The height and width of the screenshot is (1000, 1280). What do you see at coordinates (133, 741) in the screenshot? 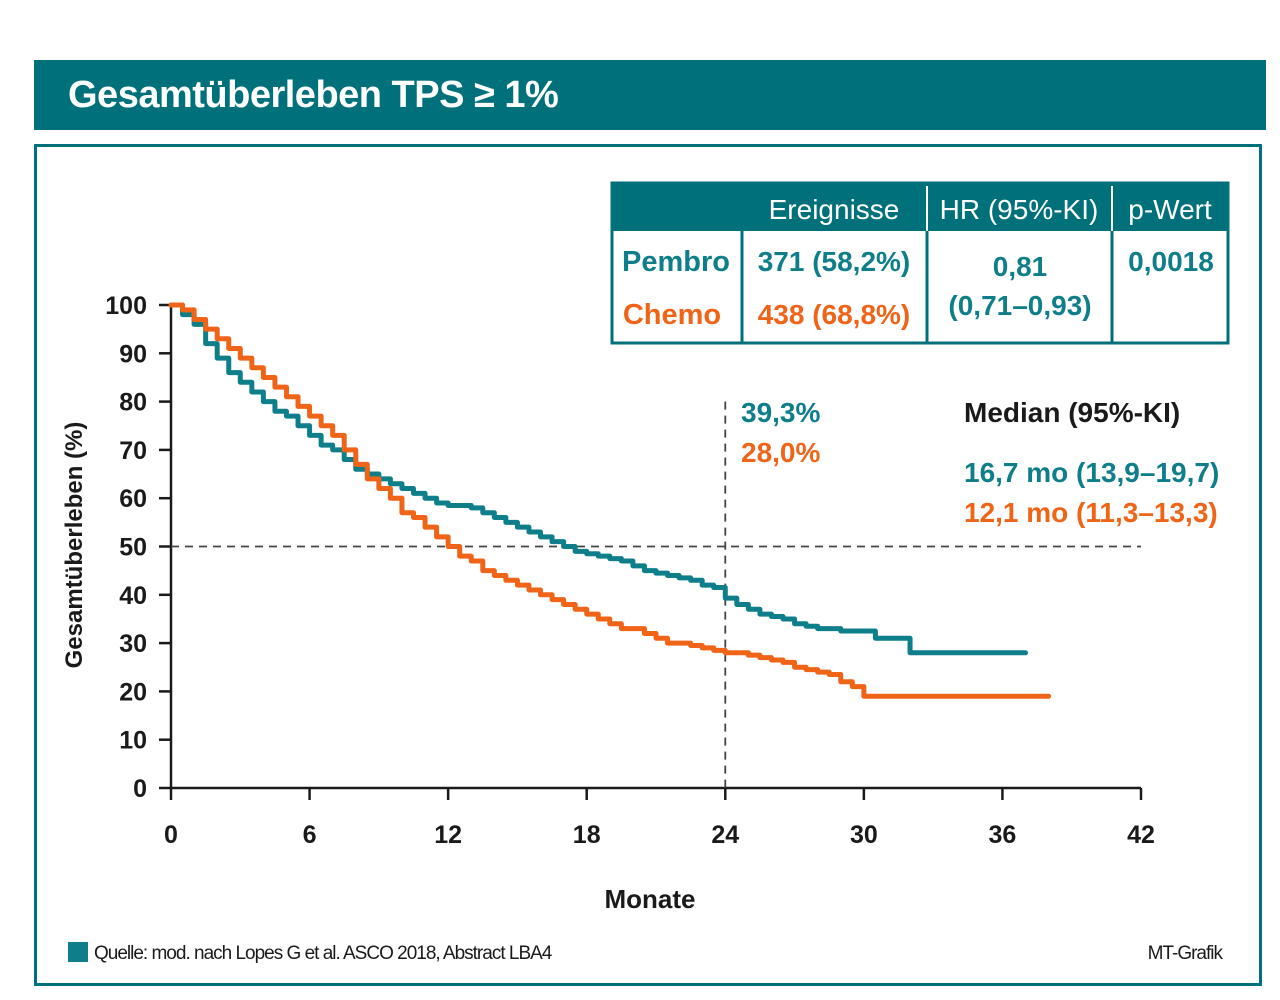
I see `y-tick-label: 10` at bounding box center [133, 741].